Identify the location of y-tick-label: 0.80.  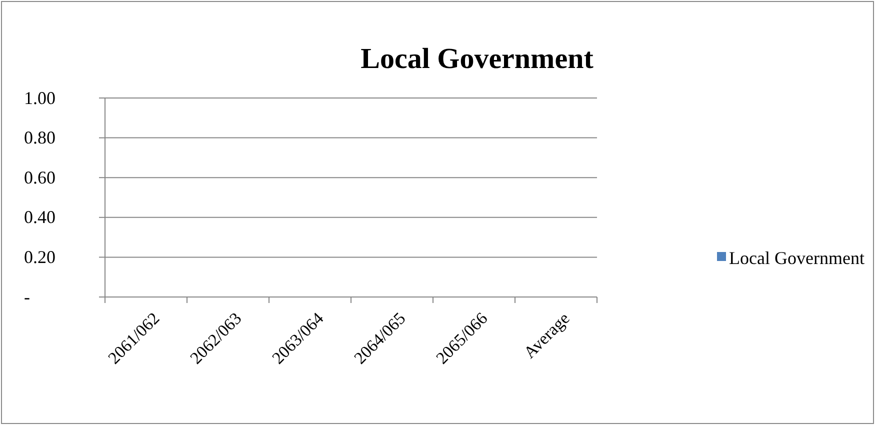
(40, 138).